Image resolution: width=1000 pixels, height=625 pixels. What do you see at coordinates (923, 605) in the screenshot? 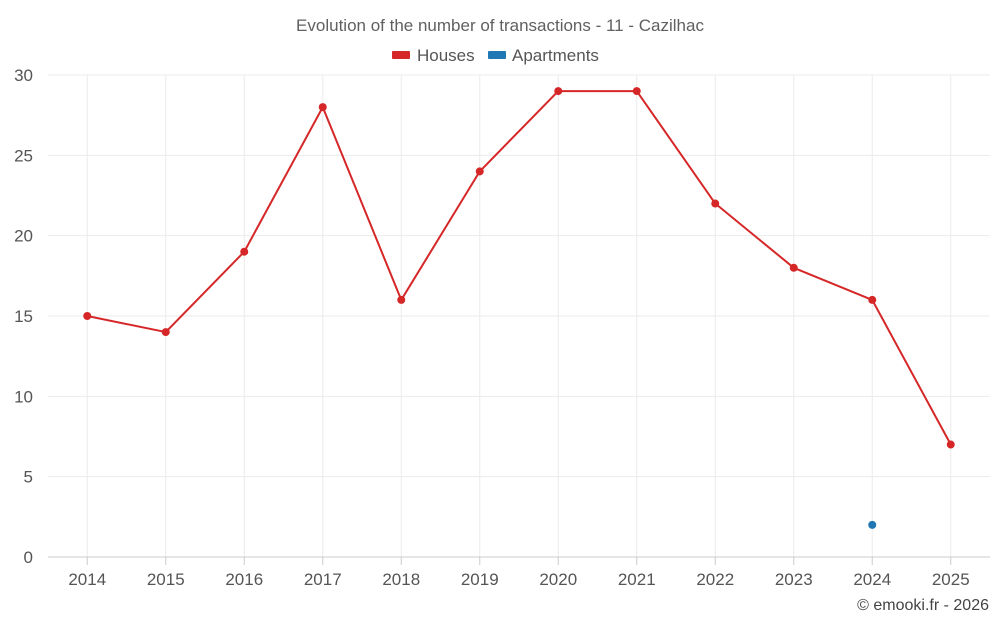
I see `credit-text: © emooki.fr - 2026` at bounding box center [923, 605].